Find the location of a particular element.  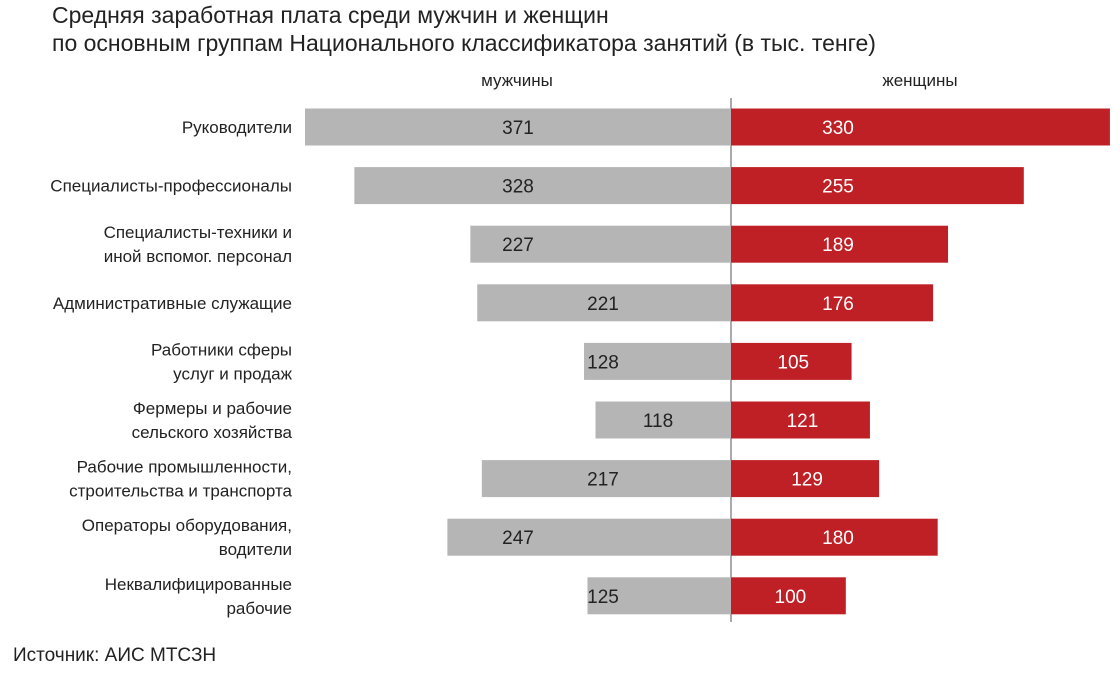

data-label-men-6: 118 is located at coordinates (658, 421).